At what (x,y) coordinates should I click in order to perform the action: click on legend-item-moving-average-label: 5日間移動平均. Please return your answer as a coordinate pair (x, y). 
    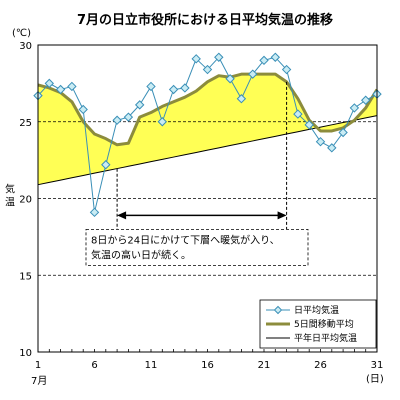
    Looking at the image, I should click on (324, 324).